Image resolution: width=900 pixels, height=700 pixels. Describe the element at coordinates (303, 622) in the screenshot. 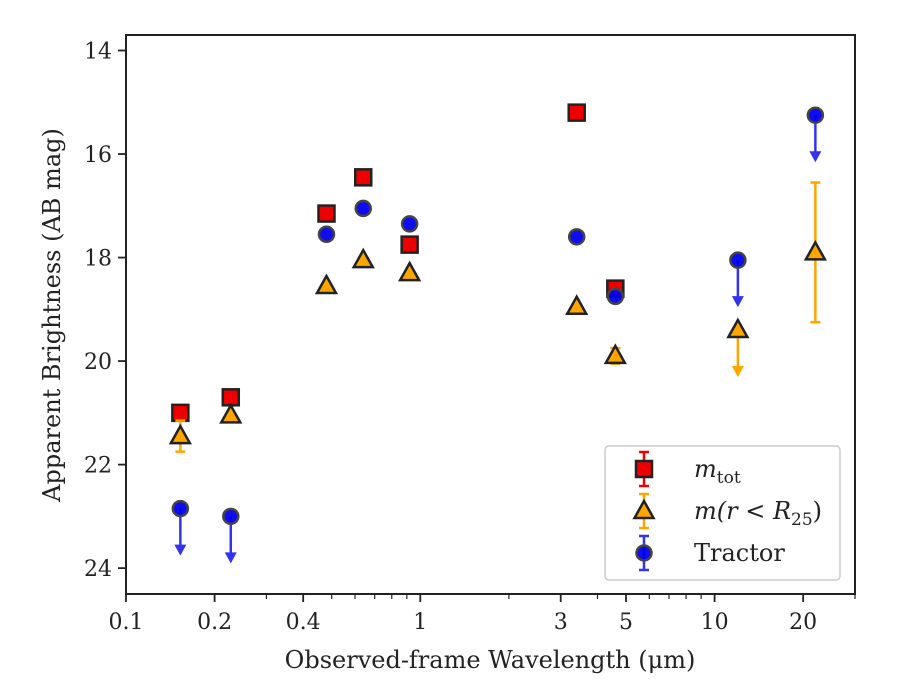

I see `x-tick-label: 0.4` at that location.